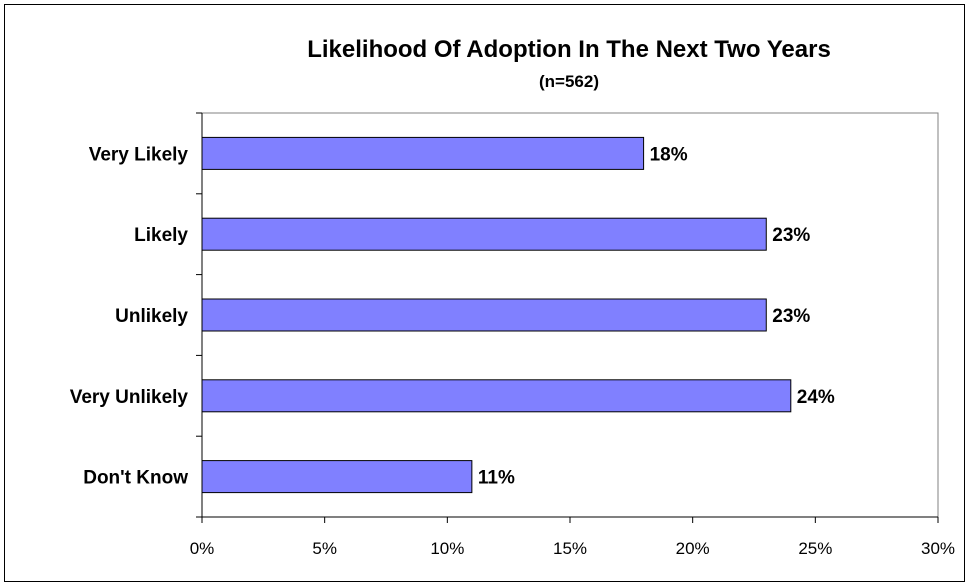 This screenshot has height=586, width=975. What do you see at coordinates (337, 477) in the screenshot?
I see `bar-don-t-know` at bounding box center [337, 477].